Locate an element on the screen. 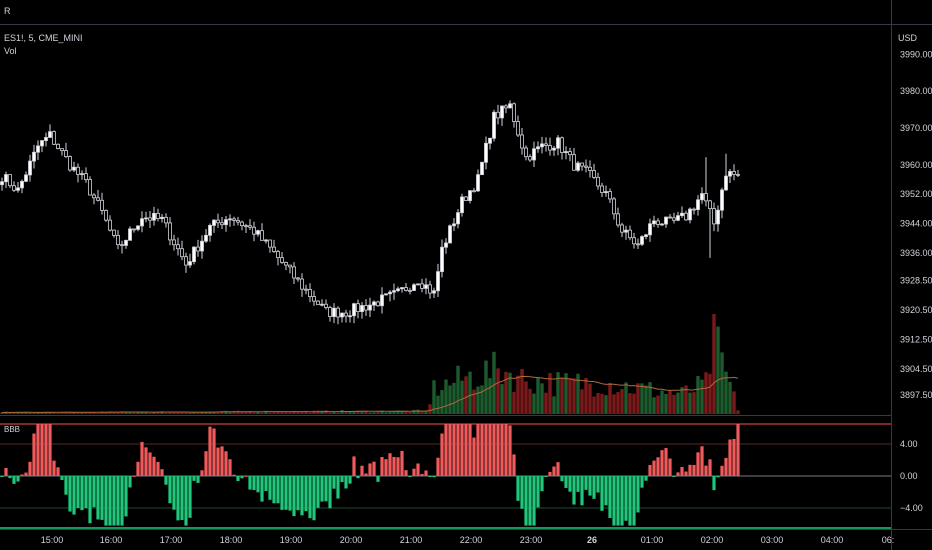 Image resolution: width=932 pixels, height=550 pixels. indicator-tick-label: 4.00 is located at coordinates (909, 444).